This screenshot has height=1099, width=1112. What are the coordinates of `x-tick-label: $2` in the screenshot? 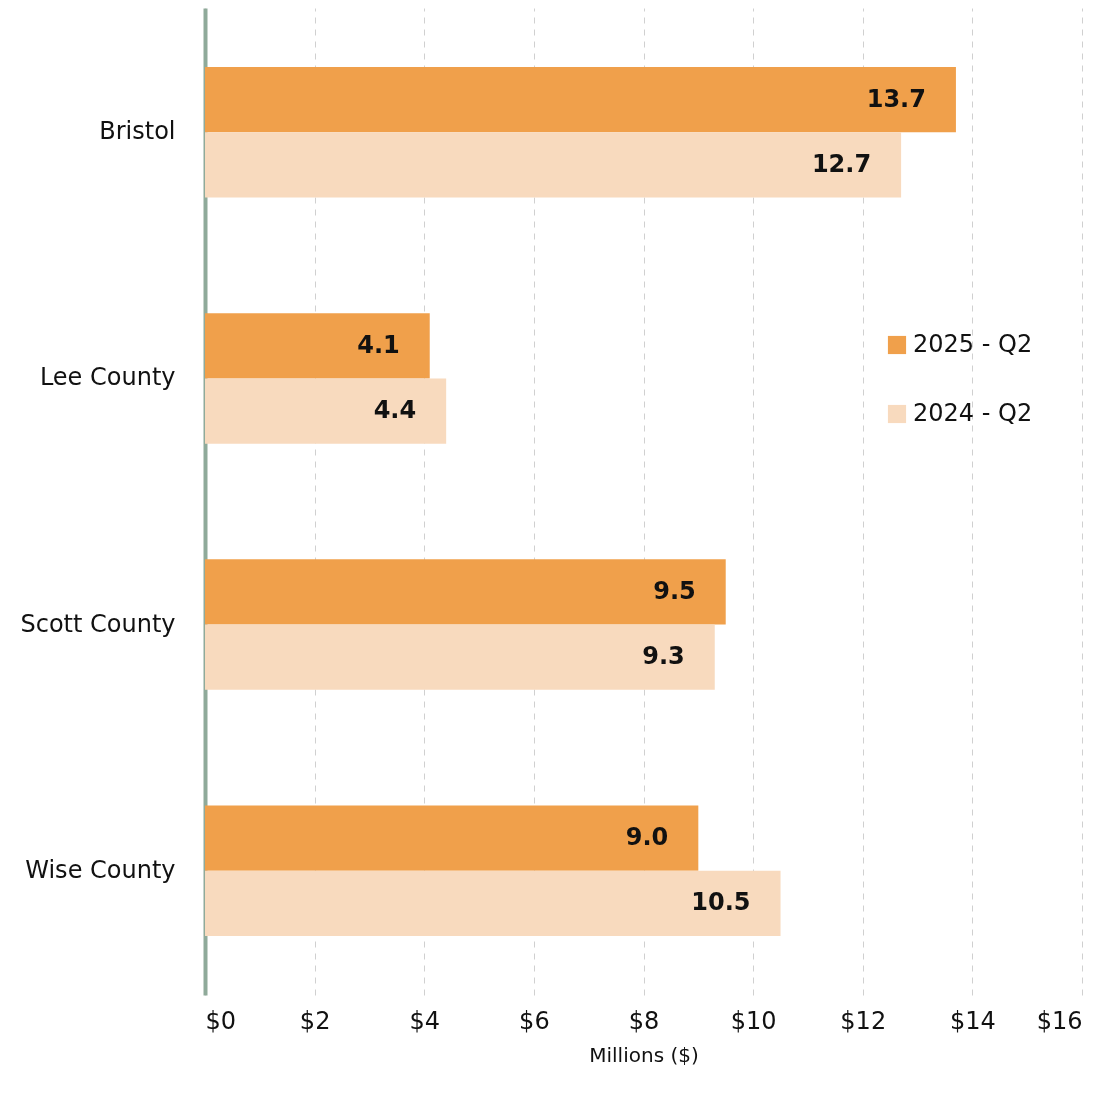 It's located at (315, 1020).